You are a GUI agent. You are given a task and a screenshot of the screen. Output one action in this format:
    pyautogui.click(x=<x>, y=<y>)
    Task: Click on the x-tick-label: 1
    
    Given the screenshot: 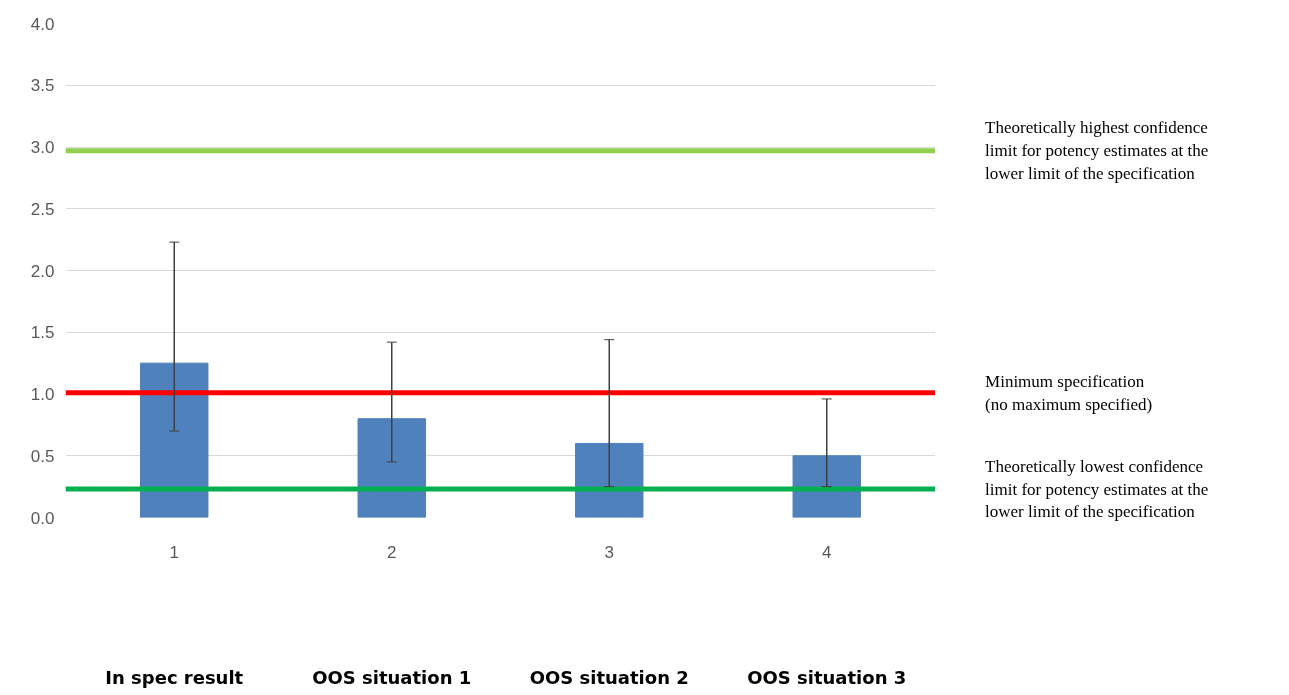 What is the action you would take?
    pyautogui.click(x=174, y=552)
    